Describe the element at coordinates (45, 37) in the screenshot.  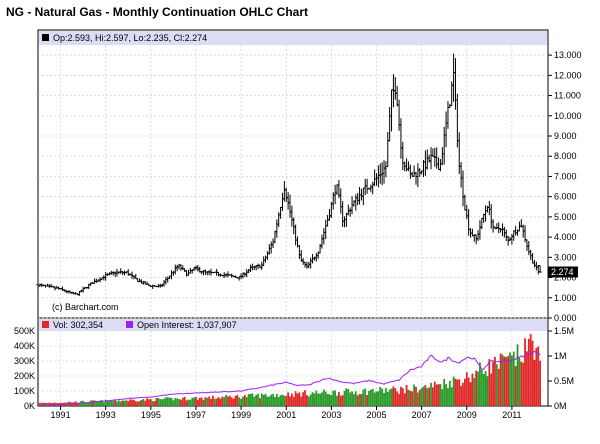
I see `ohlc-legend-swatch` at that location.